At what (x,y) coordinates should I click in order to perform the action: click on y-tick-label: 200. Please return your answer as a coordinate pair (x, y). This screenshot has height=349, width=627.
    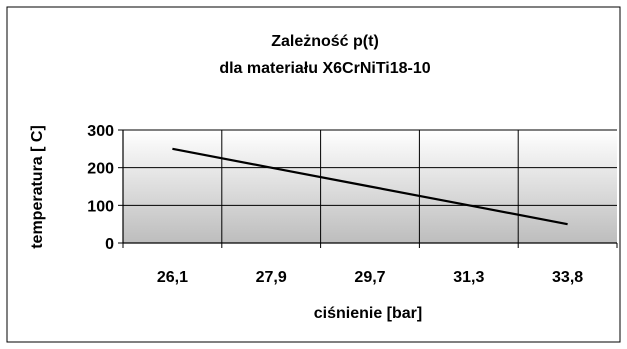
    Looking at the image, I should click on (100, 169).